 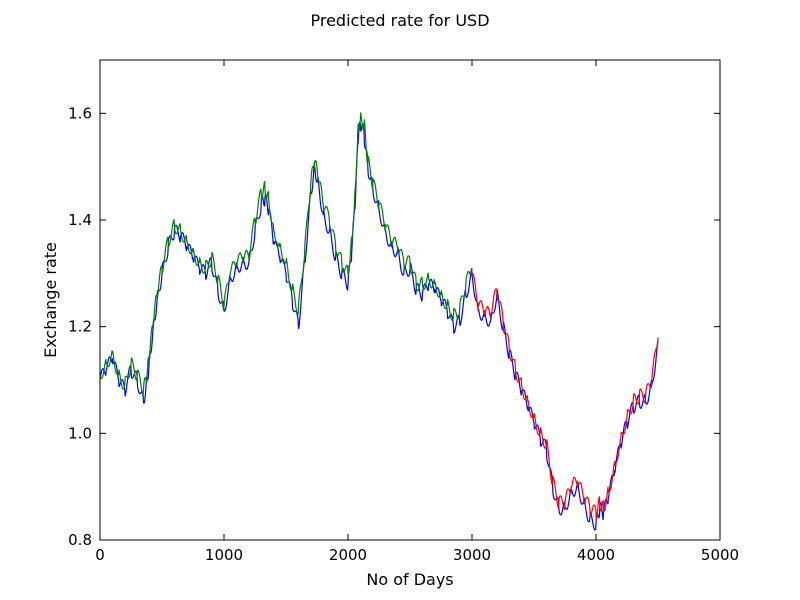 What do you see at coordinates (80, 433) in the screenshot?
I see `y-tick-label: 1.0` at bounding box center [80, 433].